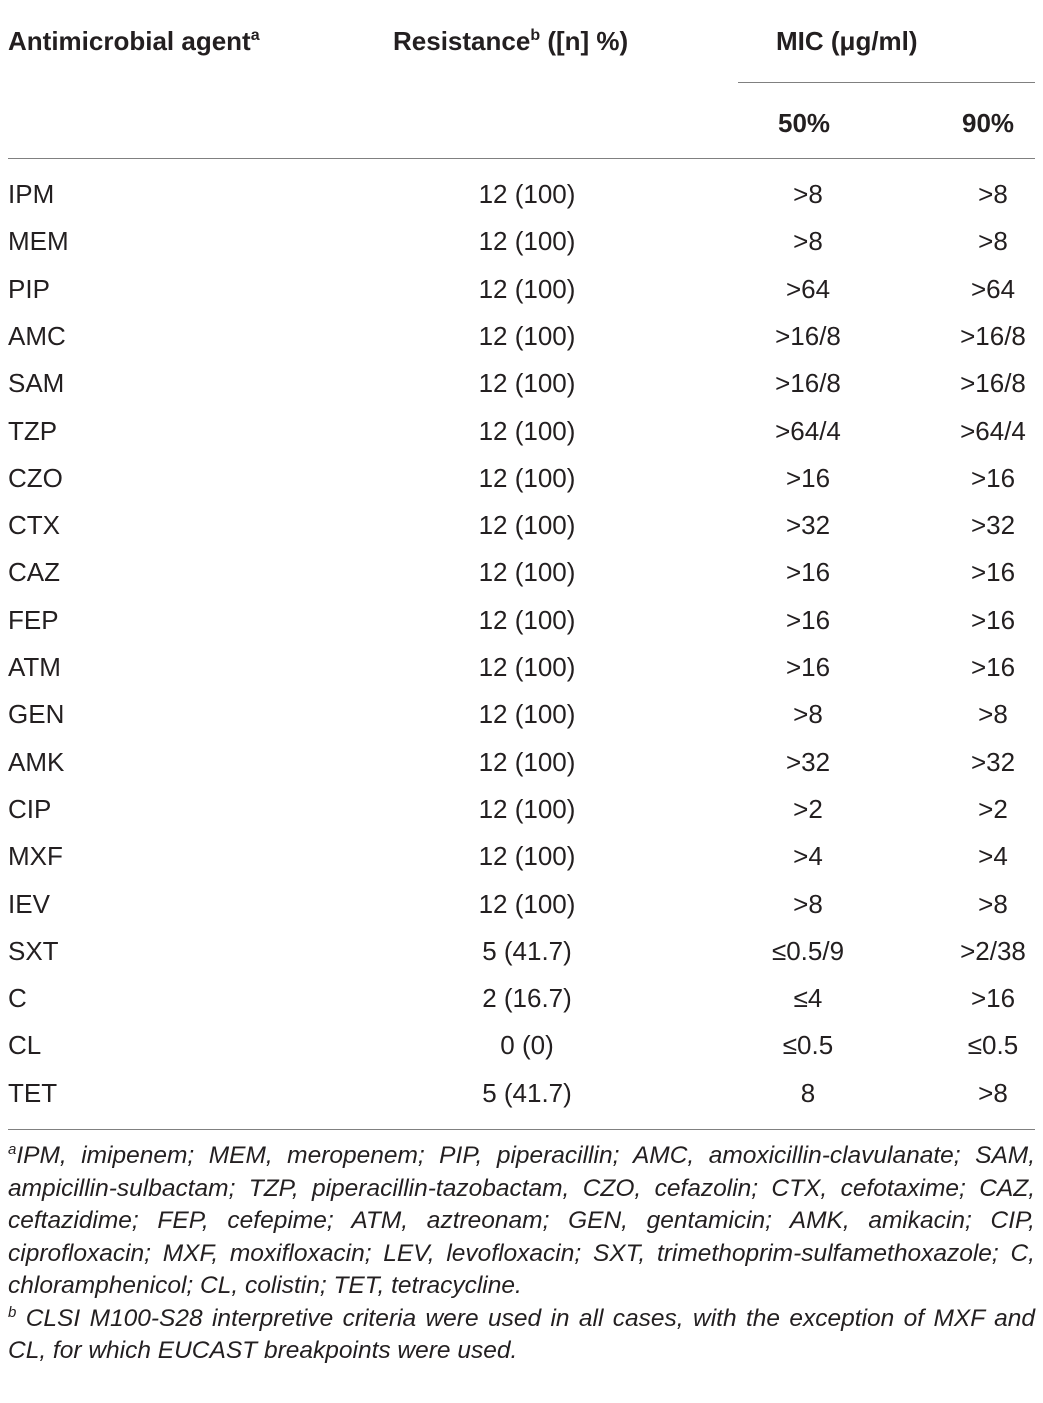 Image resolution: width=1043 pixels, height=1403 pixels. What do you see at coordinates (33, 950) in the screenshot?
I see `cell-agent: SXT` at bounding box center [33, 950].